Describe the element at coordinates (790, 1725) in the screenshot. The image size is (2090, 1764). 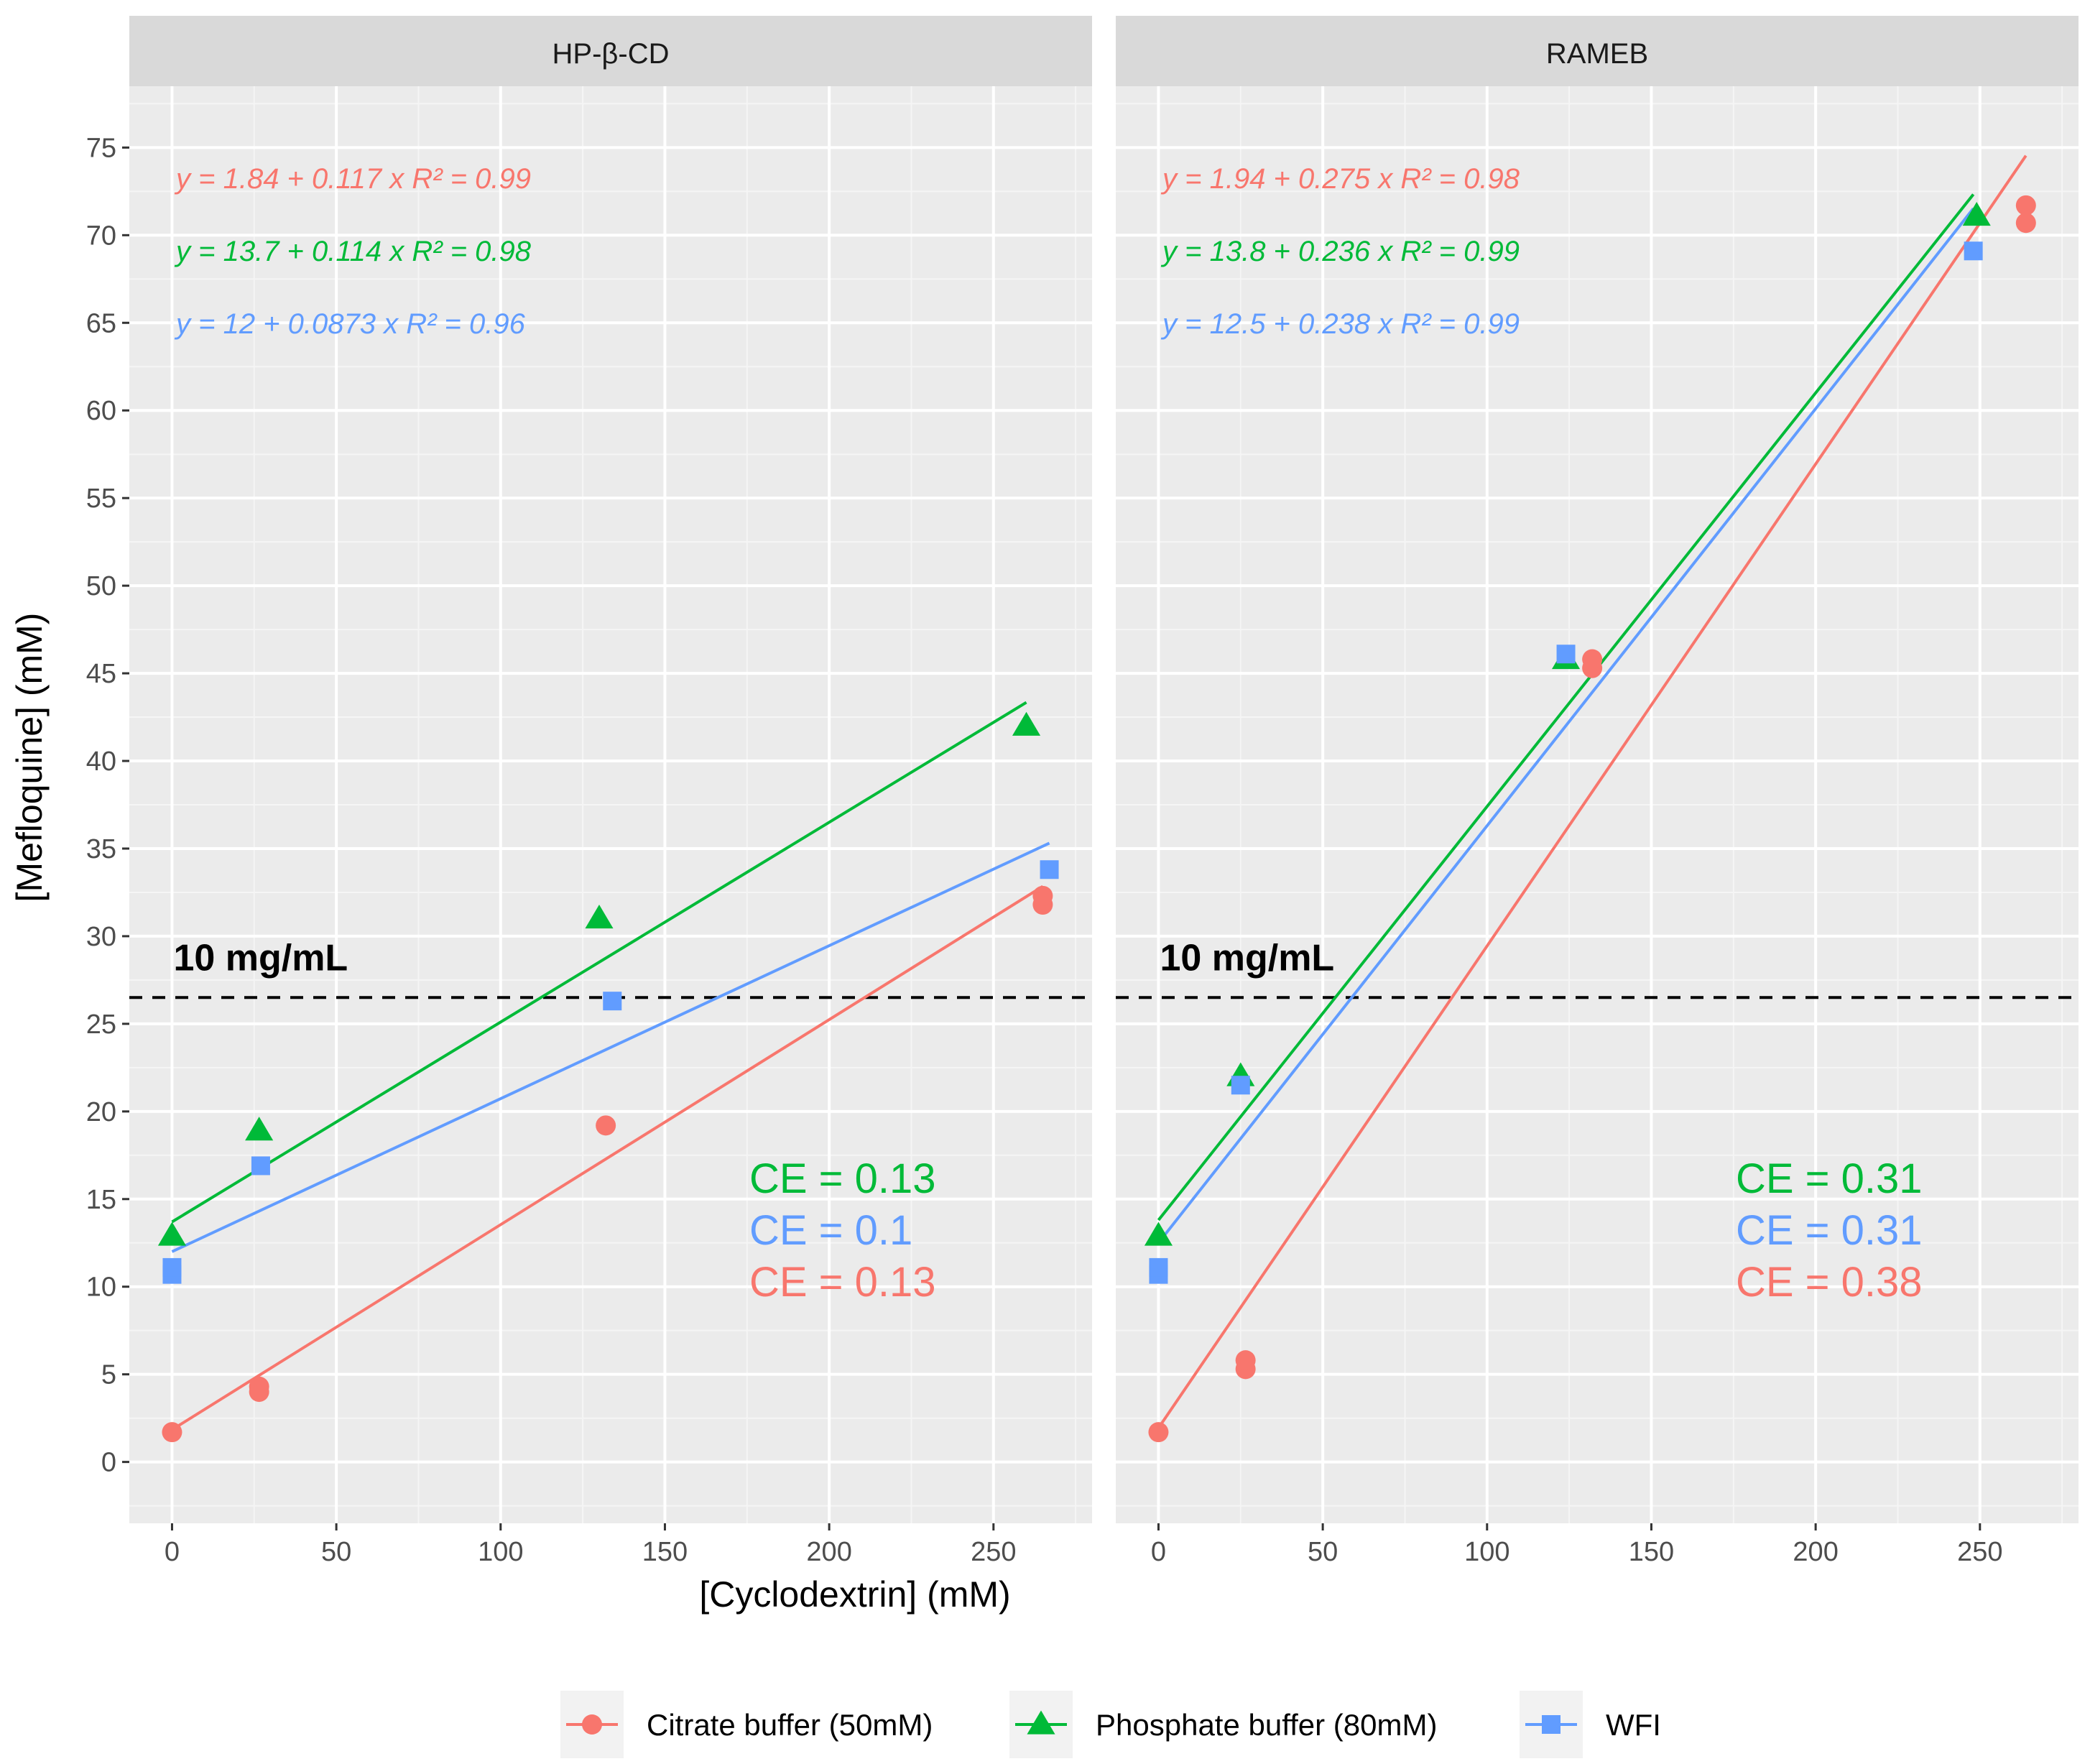
I see `legend-label: Citrate buffer (50mM)` at that location.